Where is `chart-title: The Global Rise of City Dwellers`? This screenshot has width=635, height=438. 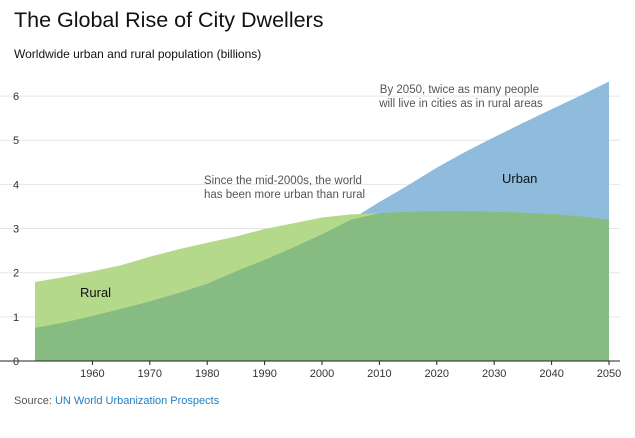 chart-title: The Global Rise of City Dwellers is located at coordinates (169, 20).